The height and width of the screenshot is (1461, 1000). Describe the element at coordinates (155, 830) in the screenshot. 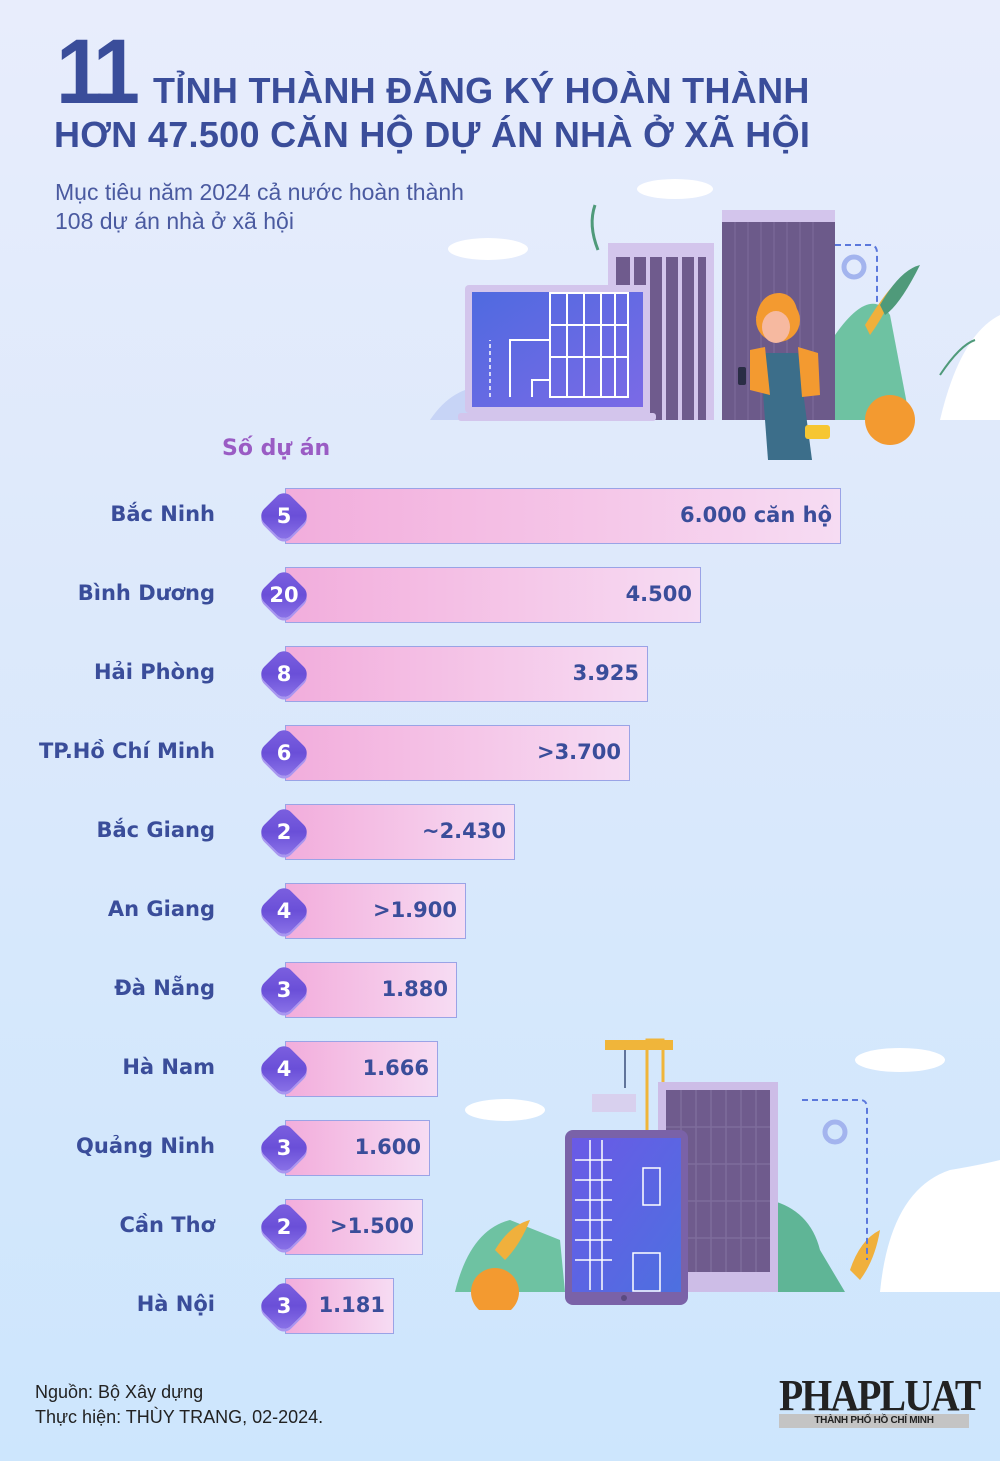

I see `province-label: Bắc Giang` at that location.